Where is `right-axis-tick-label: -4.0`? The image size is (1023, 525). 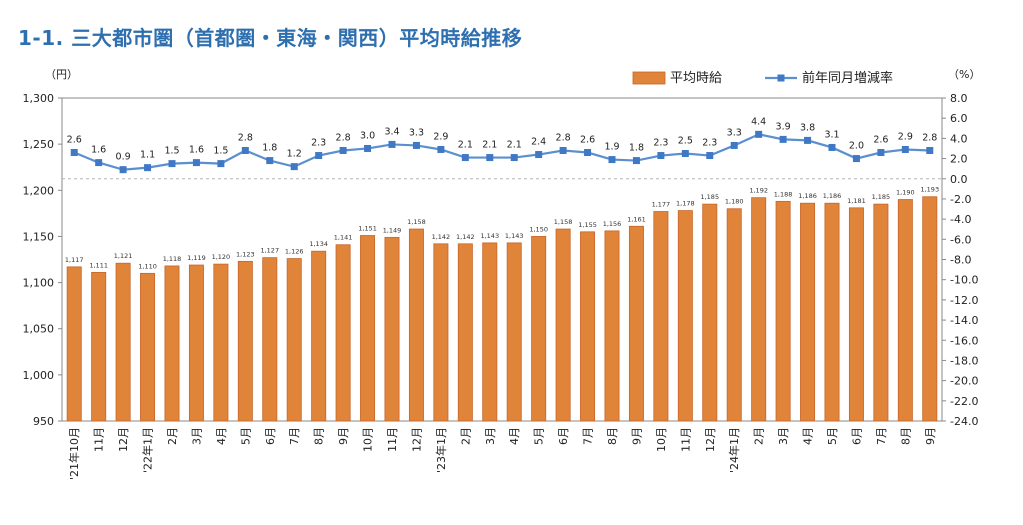
right-axis-tick-label: -4.0 is located at coordinates (960, 219).